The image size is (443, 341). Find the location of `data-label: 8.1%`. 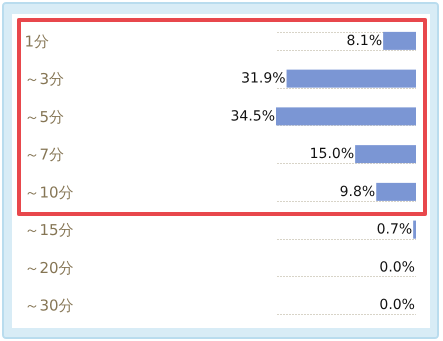

data-label: 8.1% is located at coordinates (364, 40).